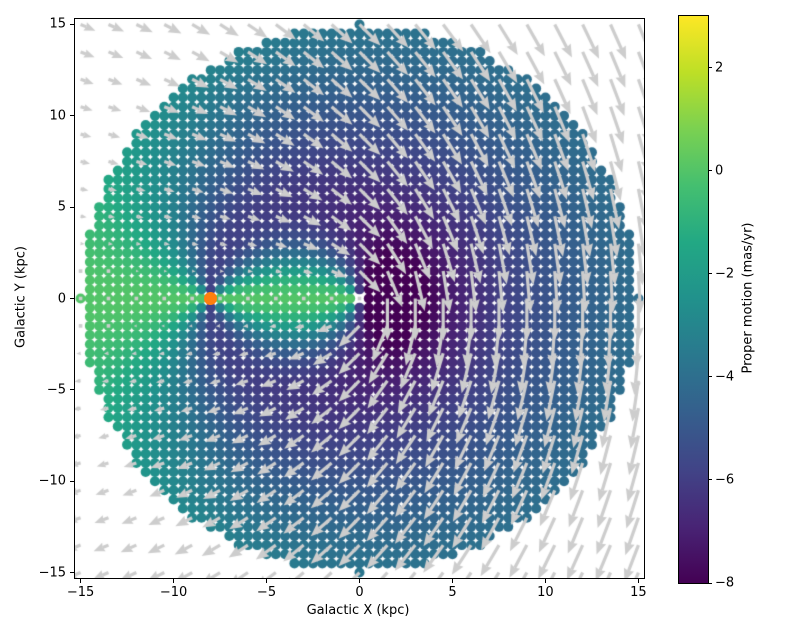 This screenshot has height=640, width=800. What do you see at coordinates (57, 24) in the screenshot?
I see `y-tick-label: 15` at bounding box center [57, 24].